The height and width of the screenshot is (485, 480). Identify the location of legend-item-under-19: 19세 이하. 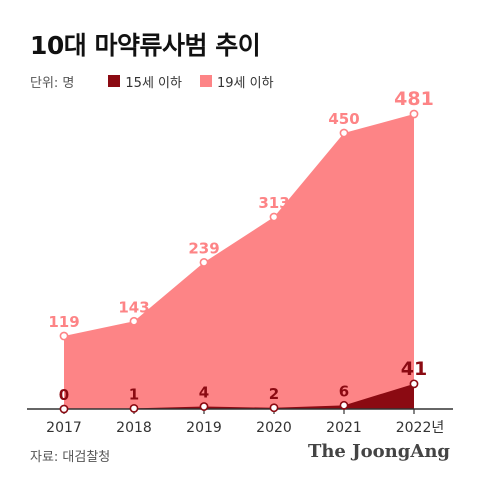
(236, 81).